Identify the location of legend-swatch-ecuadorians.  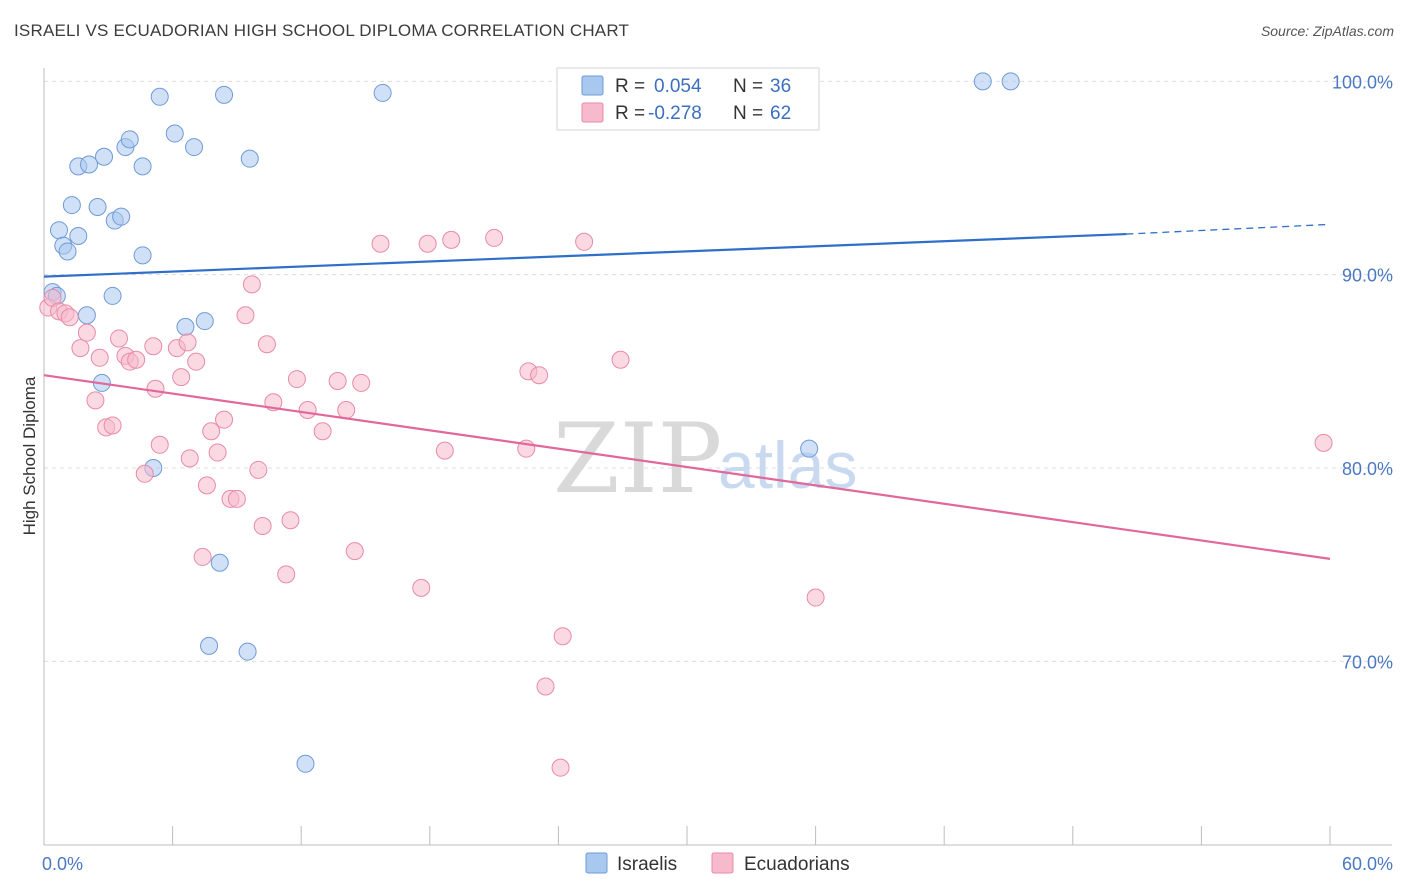
(722, 863).